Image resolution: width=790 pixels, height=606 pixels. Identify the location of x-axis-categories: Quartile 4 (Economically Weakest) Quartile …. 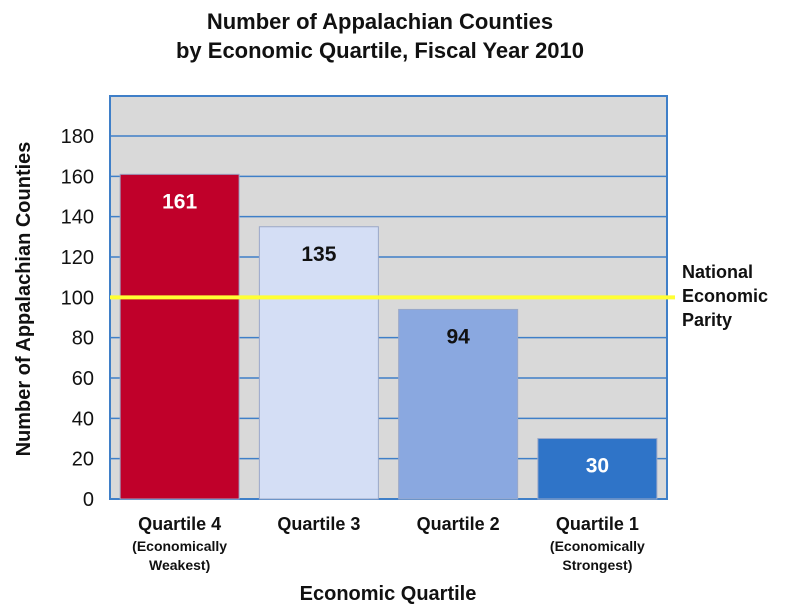
(388, 543).